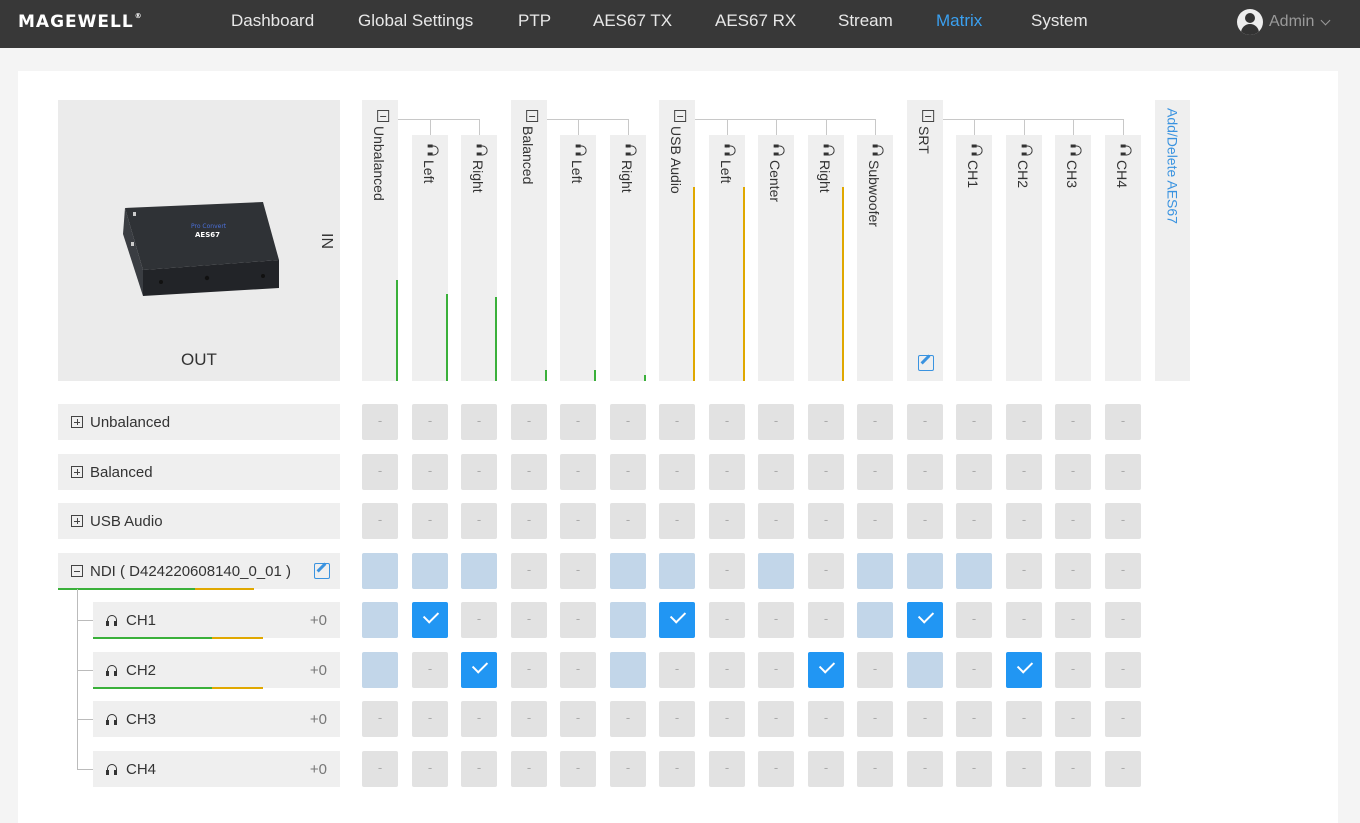  What do you see at coordinates (199, 472) in the screenshot?
I see `output-row-balanced: Balanced` at bounding box center [199, 472].